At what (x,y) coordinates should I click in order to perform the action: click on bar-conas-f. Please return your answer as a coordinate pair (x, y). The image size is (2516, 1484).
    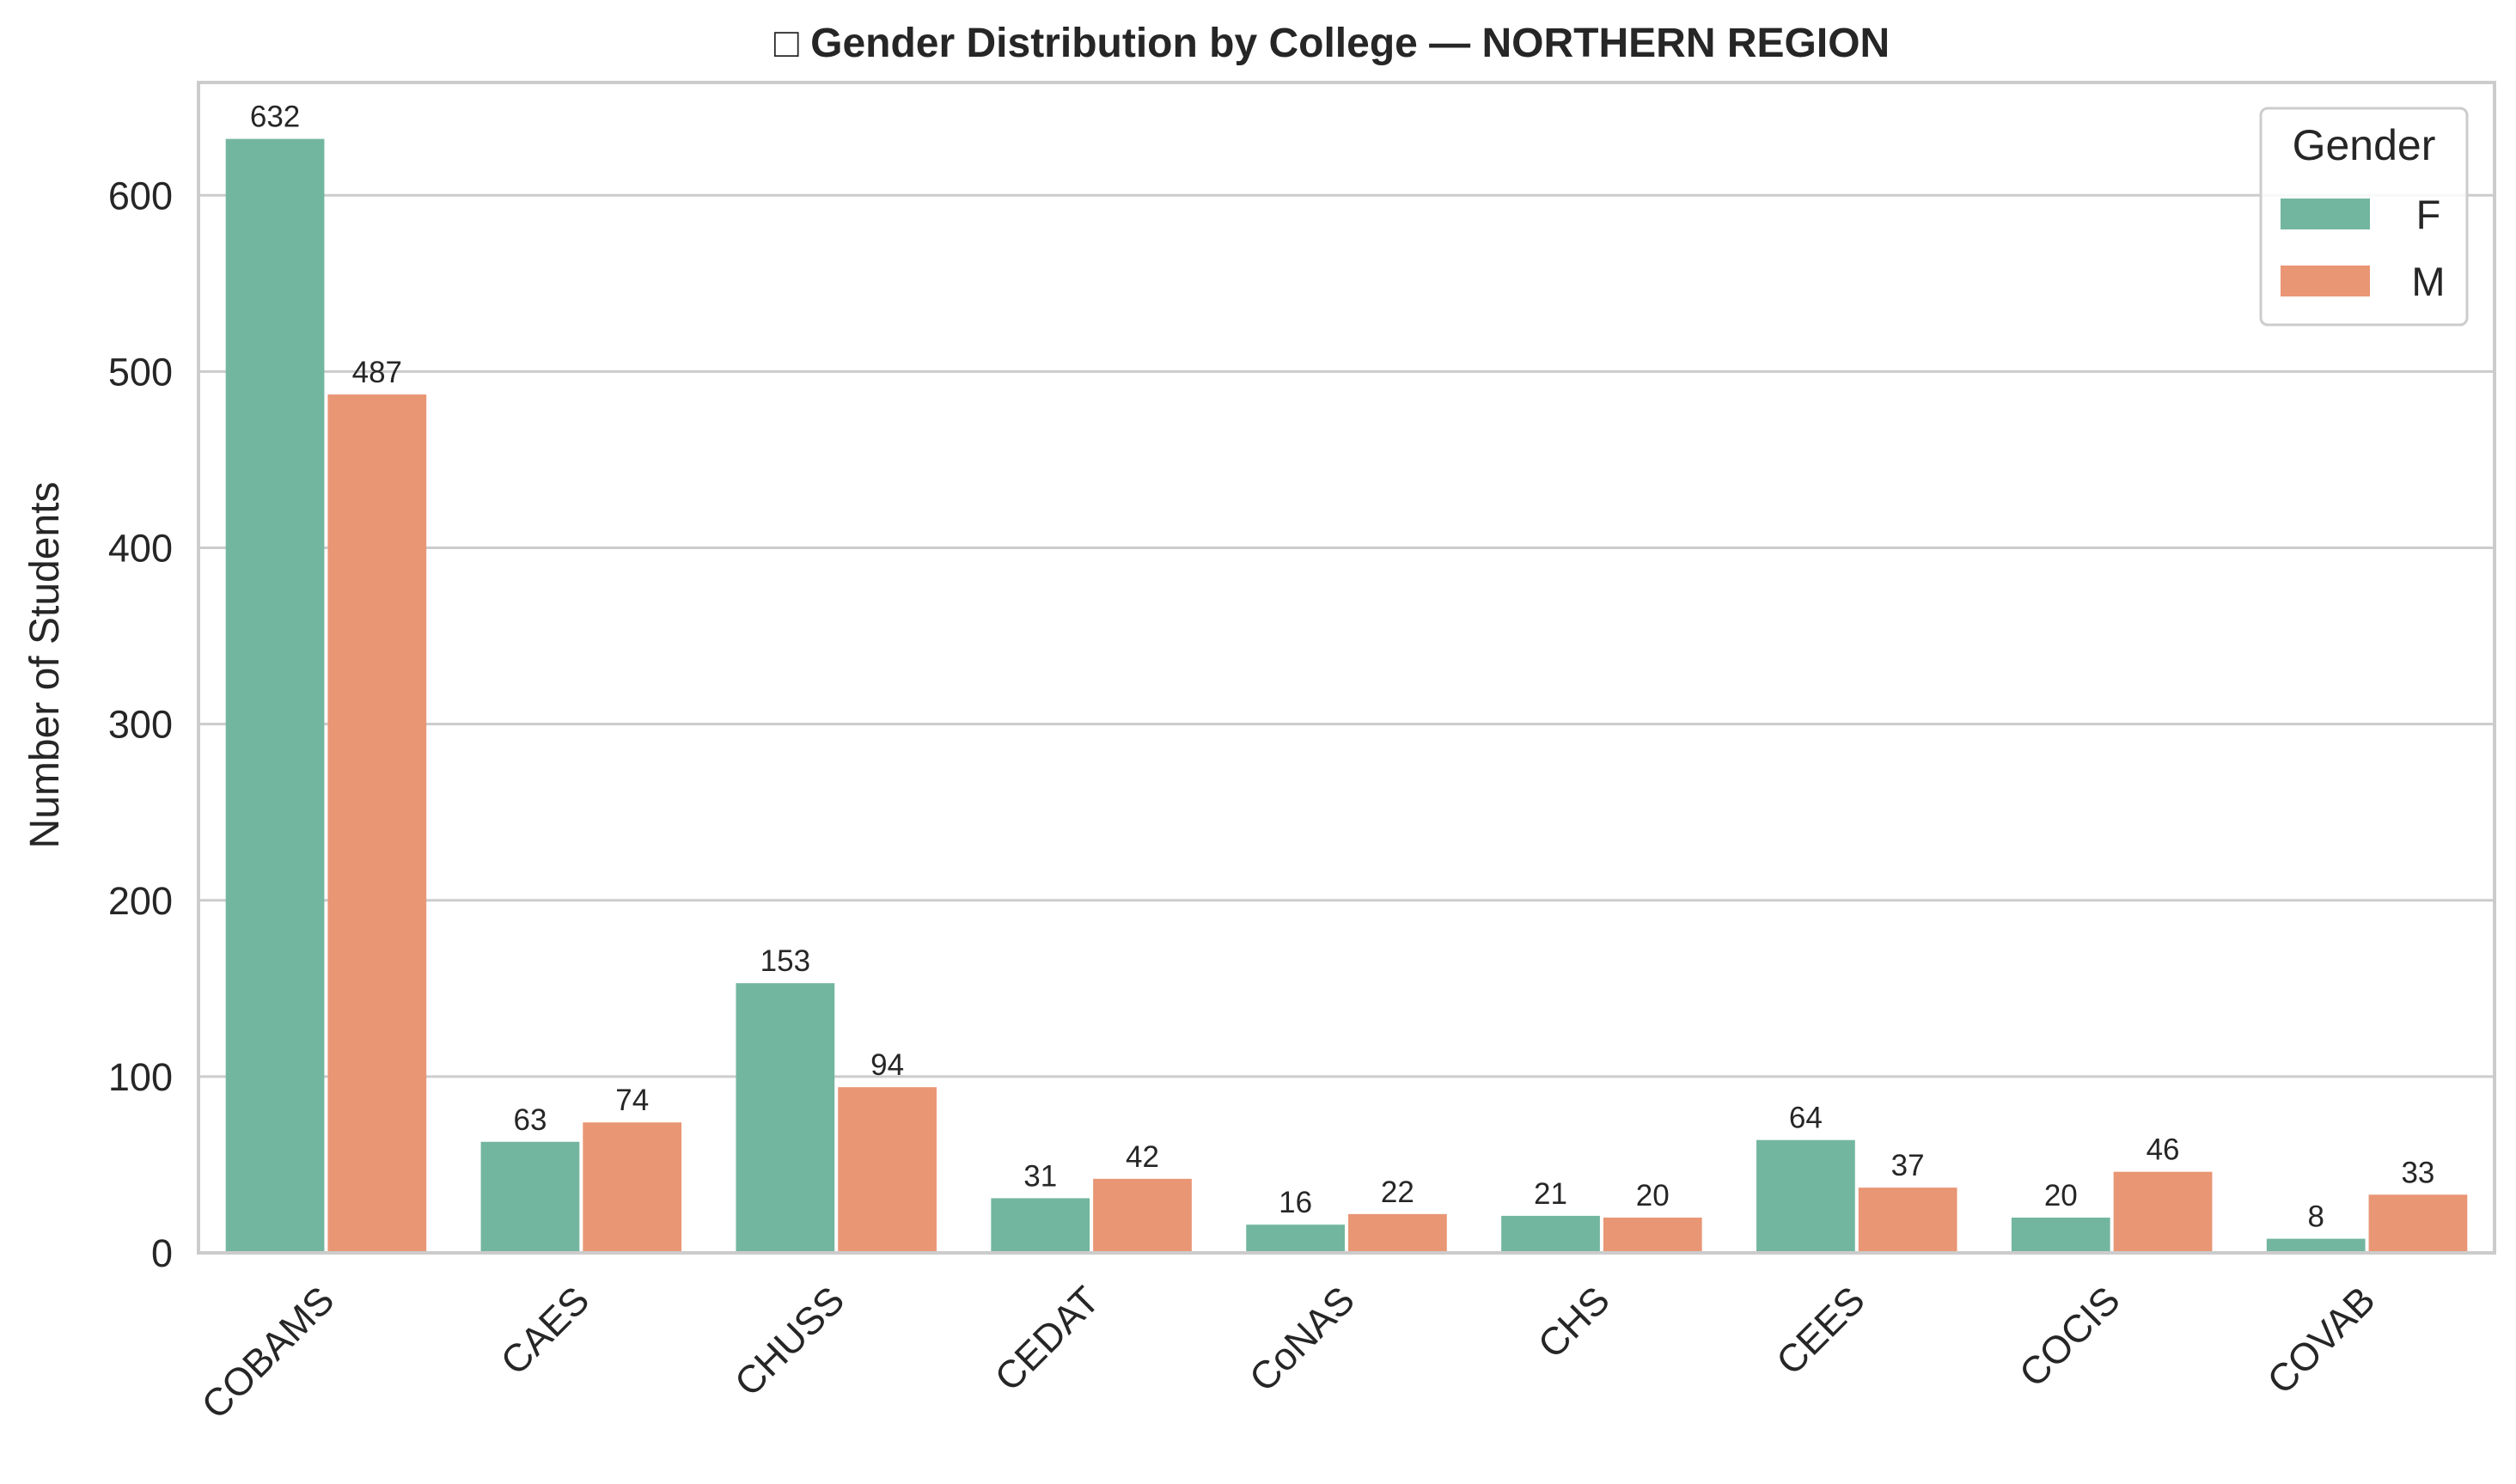
    Looking at the image, I should click on (1295, 1239).